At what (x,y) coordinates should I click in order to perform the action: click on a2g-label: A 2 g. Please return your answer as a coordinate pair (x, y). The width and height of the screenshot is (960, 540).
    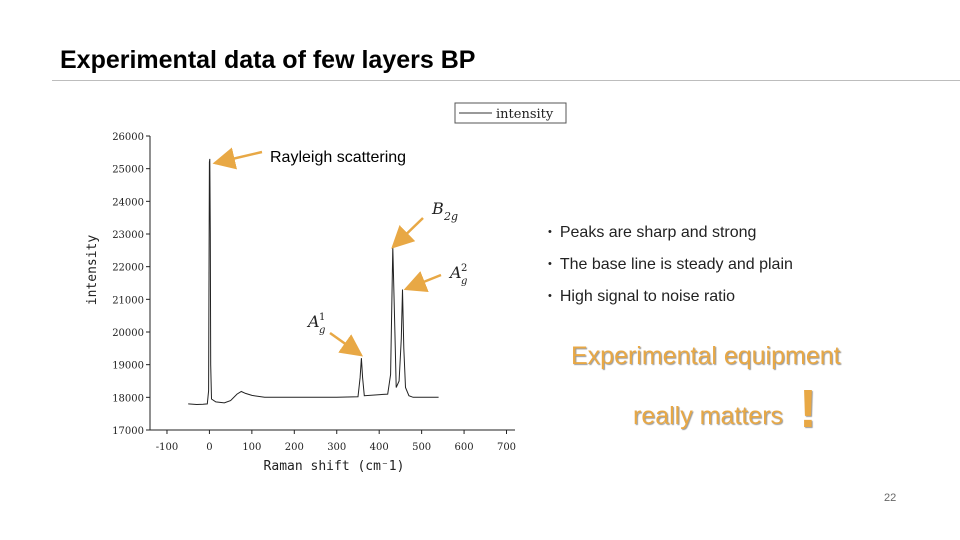
    Looking at the image, I should click on (457, 275).